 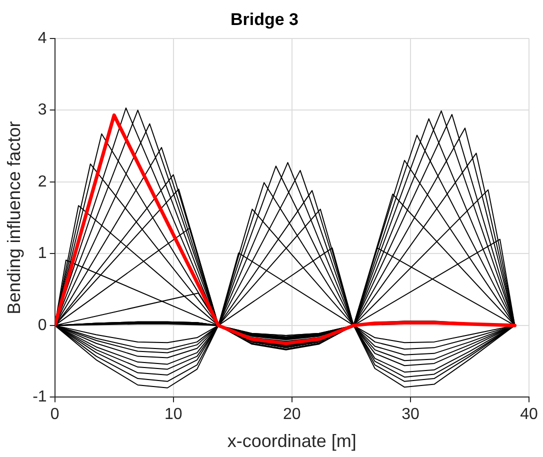 I want to click on y-tick-label: 2, so click(x=42, y=181).